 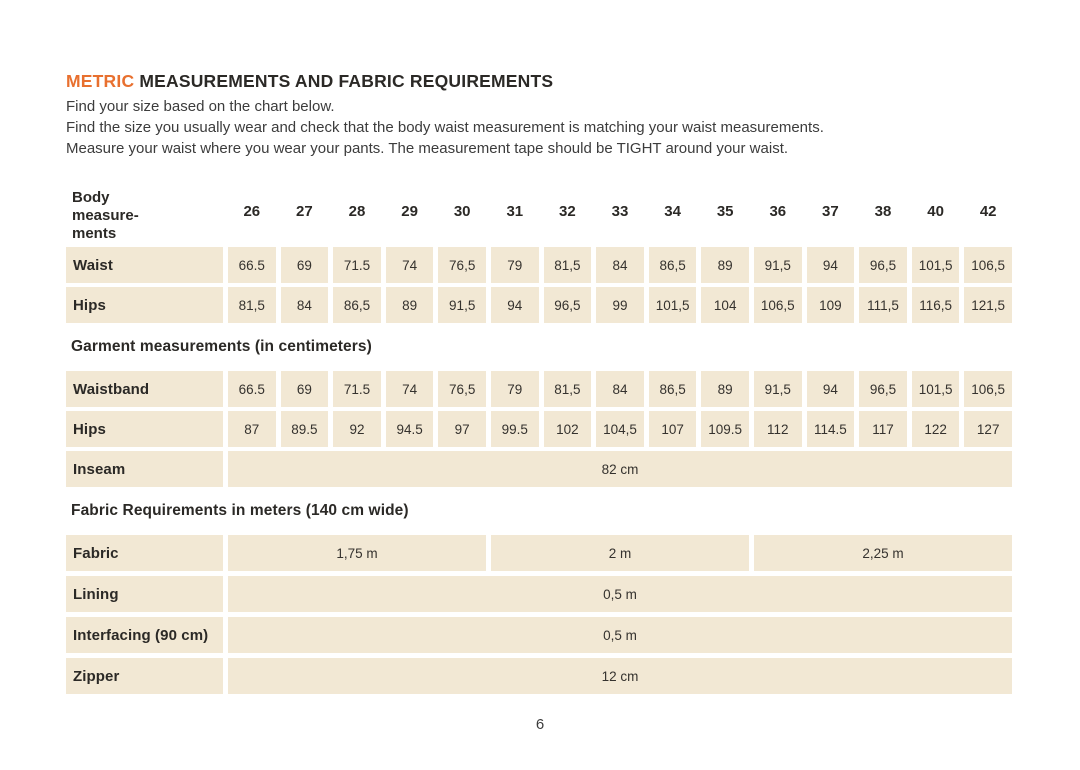 What do you see at coordinates (144, 676) in the screenshot?
I see `row-label: Zipper` at bounding box center [144, 676].